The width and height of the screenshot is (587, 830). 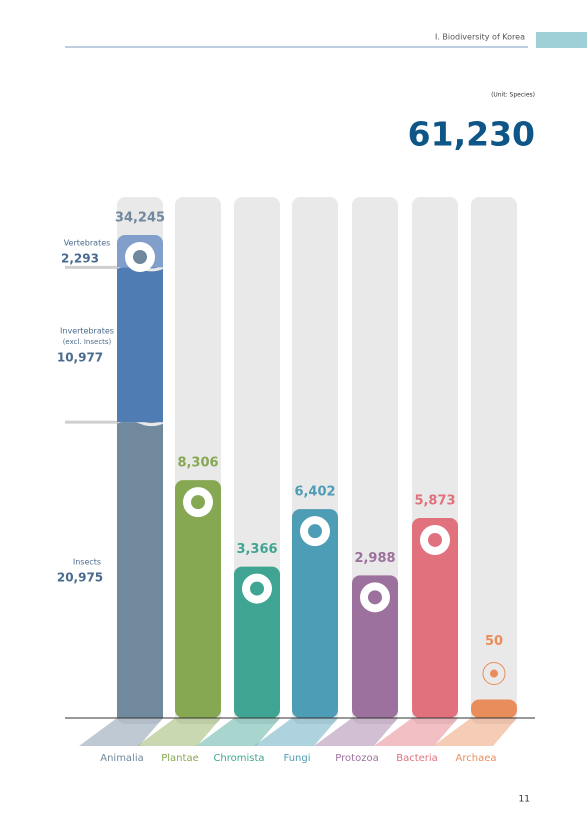 I want to click on category-label: Chromista, so click(x=238, y=758).